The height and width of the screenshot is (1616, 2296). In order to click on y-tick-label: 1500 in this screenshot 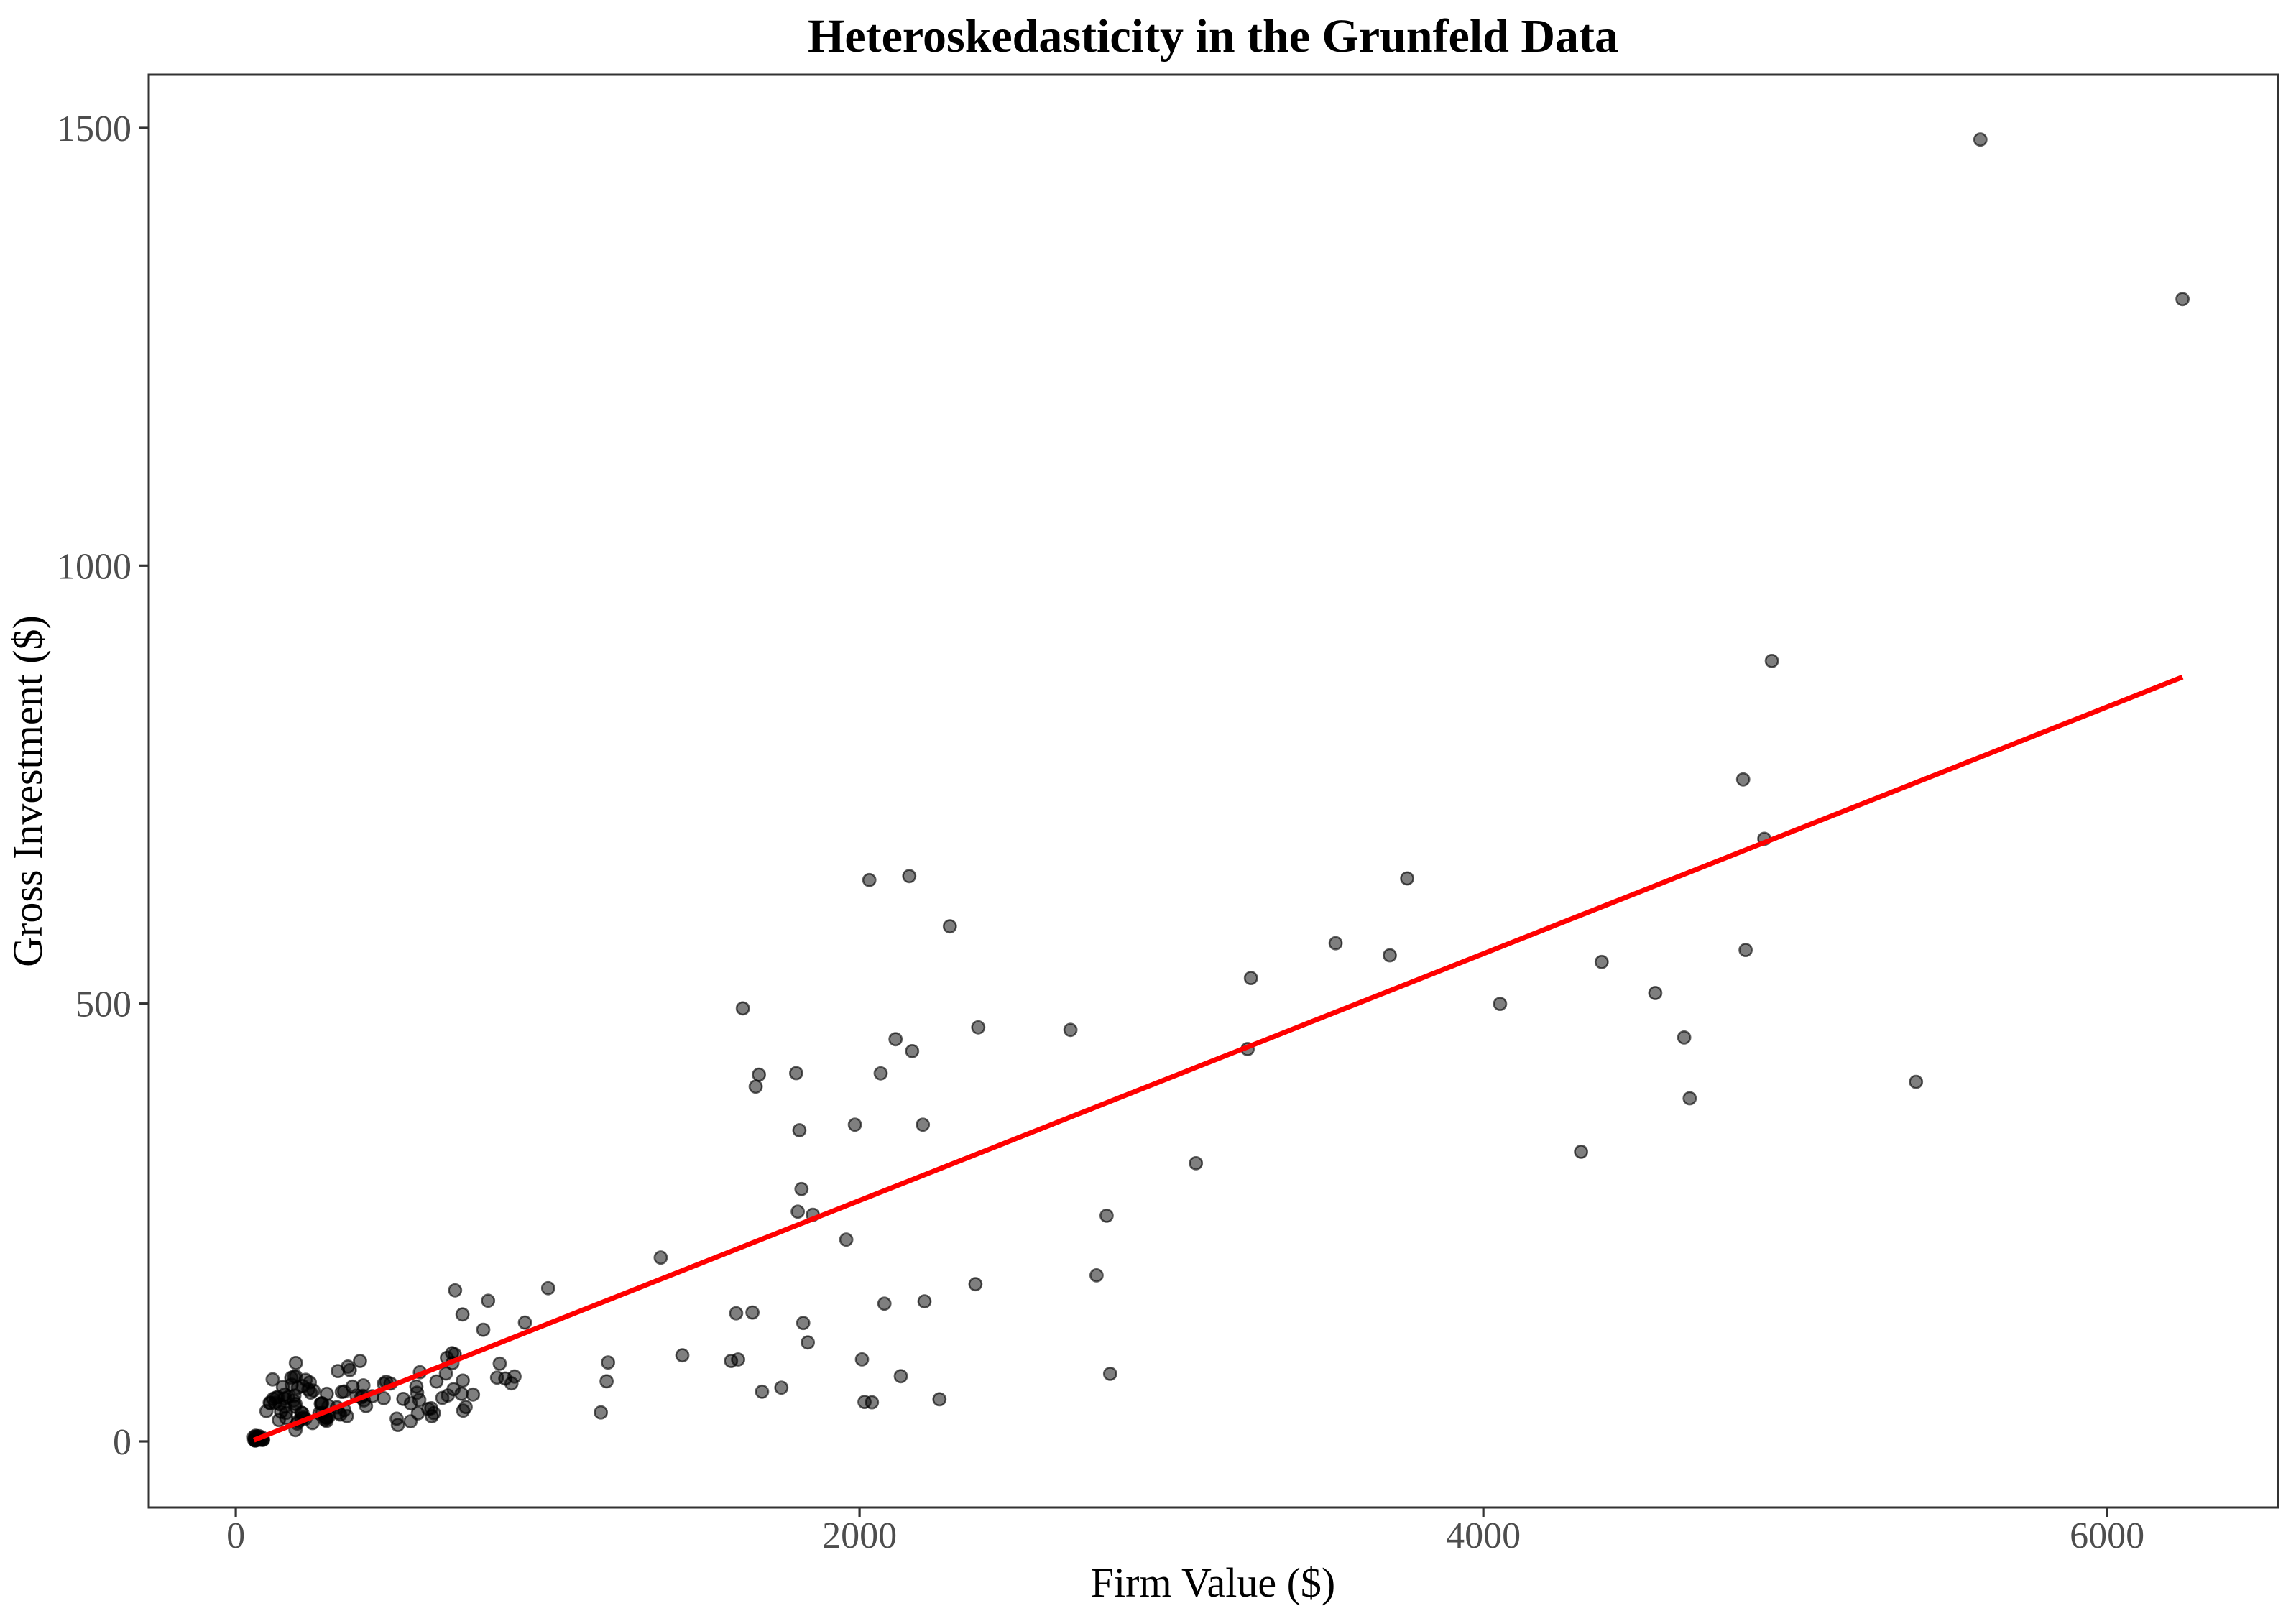, I will do `click(94, 129)`.